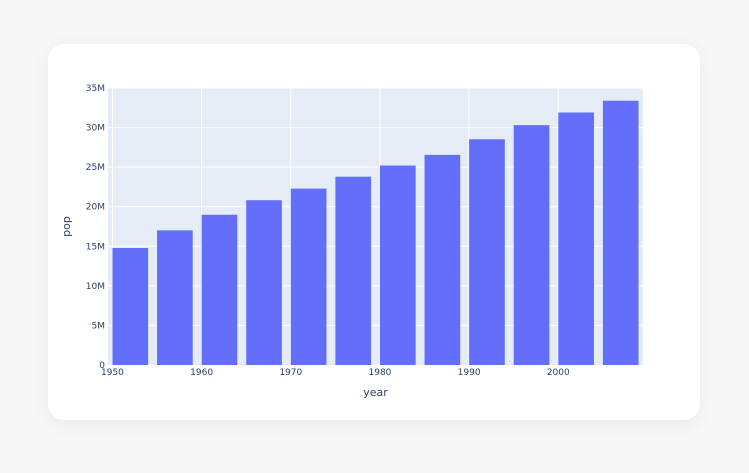 This screenshot has height=473, width=749. I want to click on bar-1997, so click(531, 245).